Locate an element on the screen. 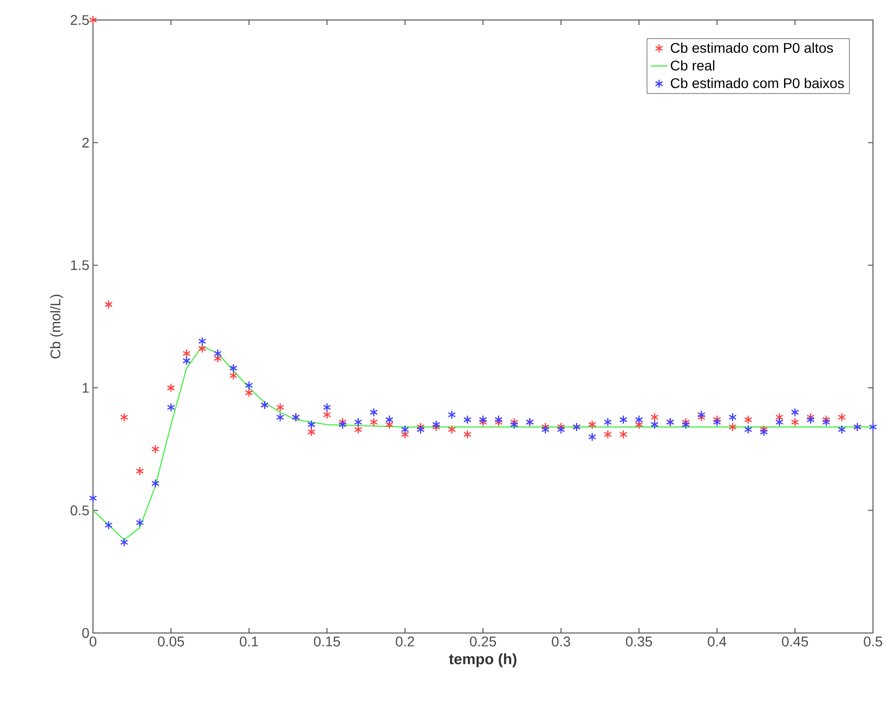  x-axis-title: tempo (h) is located at coordinates (482, 660).